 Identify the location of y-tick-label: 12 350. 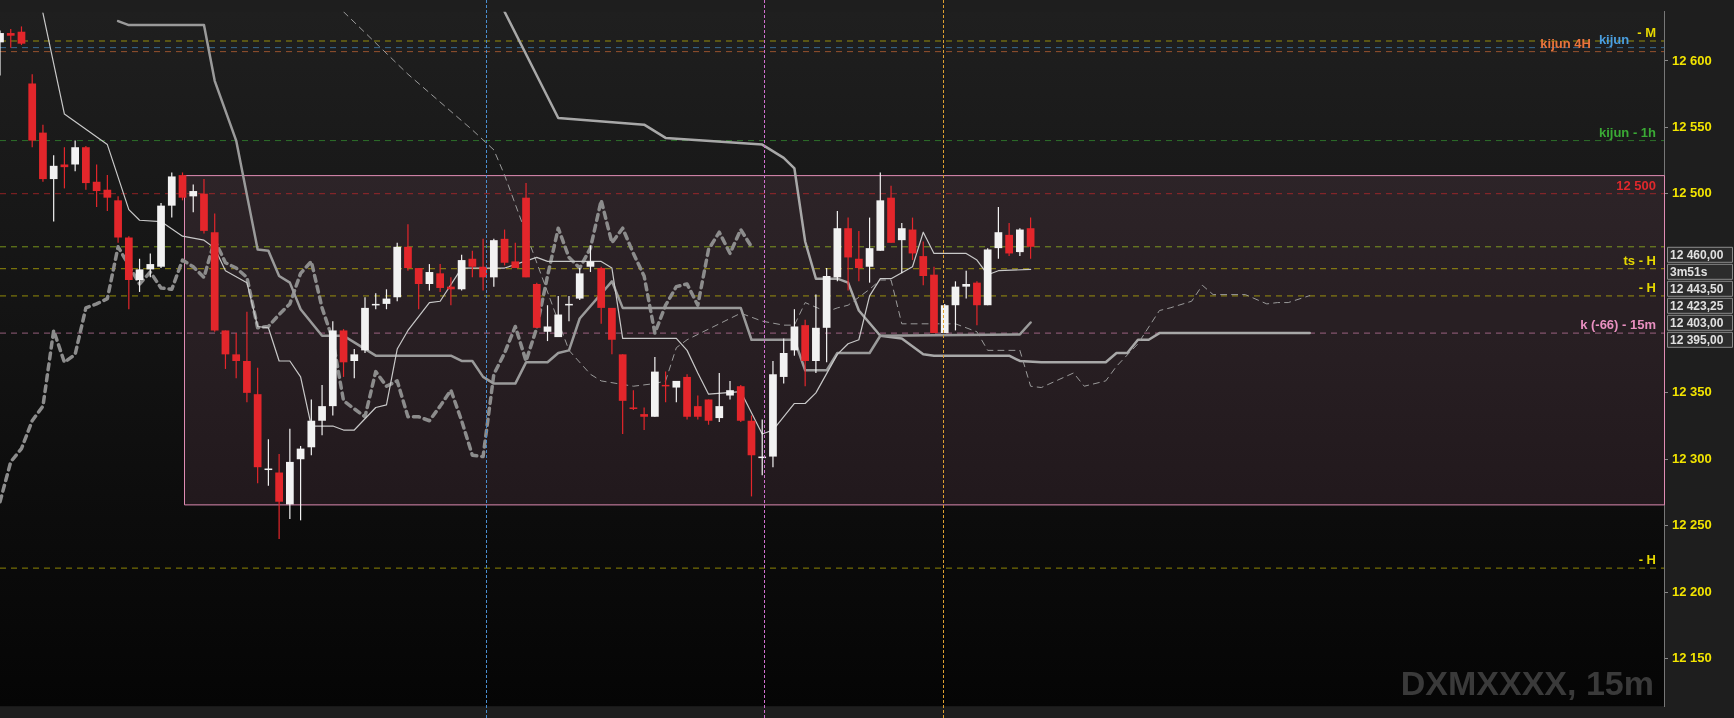
(1692, 392).